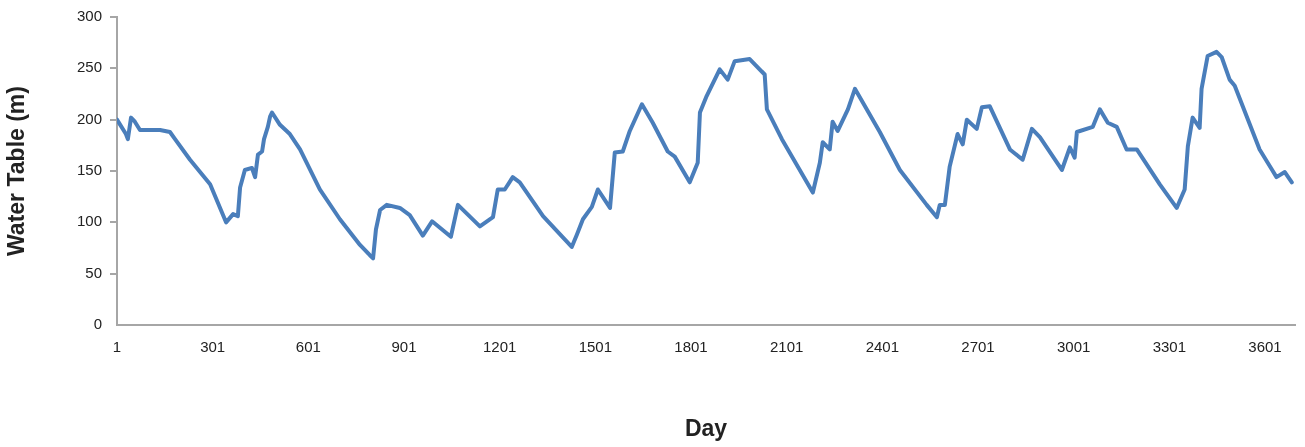 The image size is (1305, 447). What do you see at coordinates (89, 118) in the screenshot?
I see `y-tick-label: 200` at bounding box center [89, 118].